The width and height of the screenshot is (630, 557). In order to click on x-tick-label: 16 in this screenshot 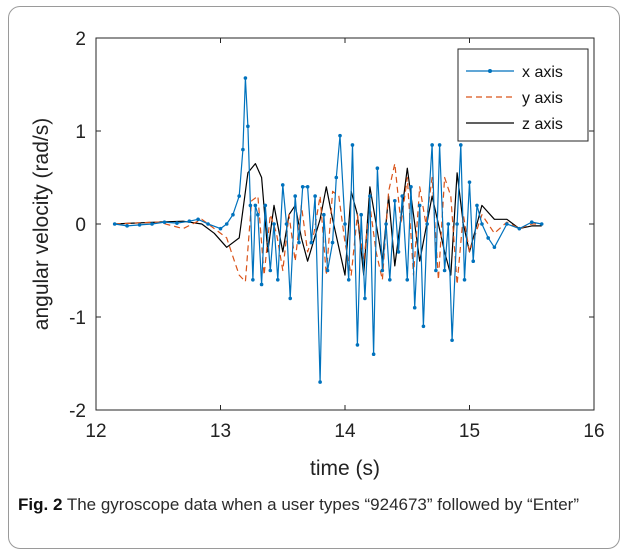, I will do `click(593, 431)`.